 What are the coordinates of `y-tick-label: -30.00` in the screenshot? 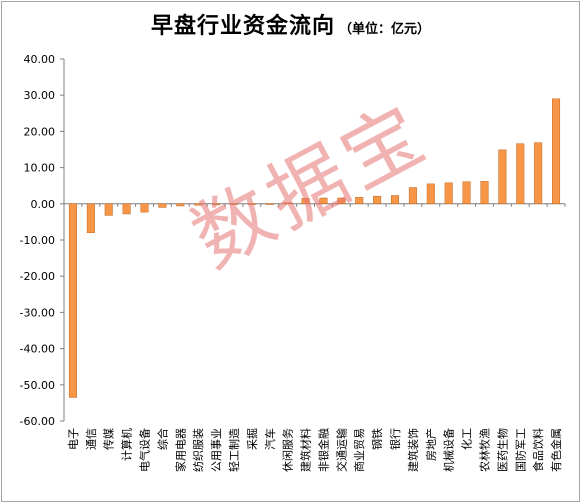 It's located at (37, 312).